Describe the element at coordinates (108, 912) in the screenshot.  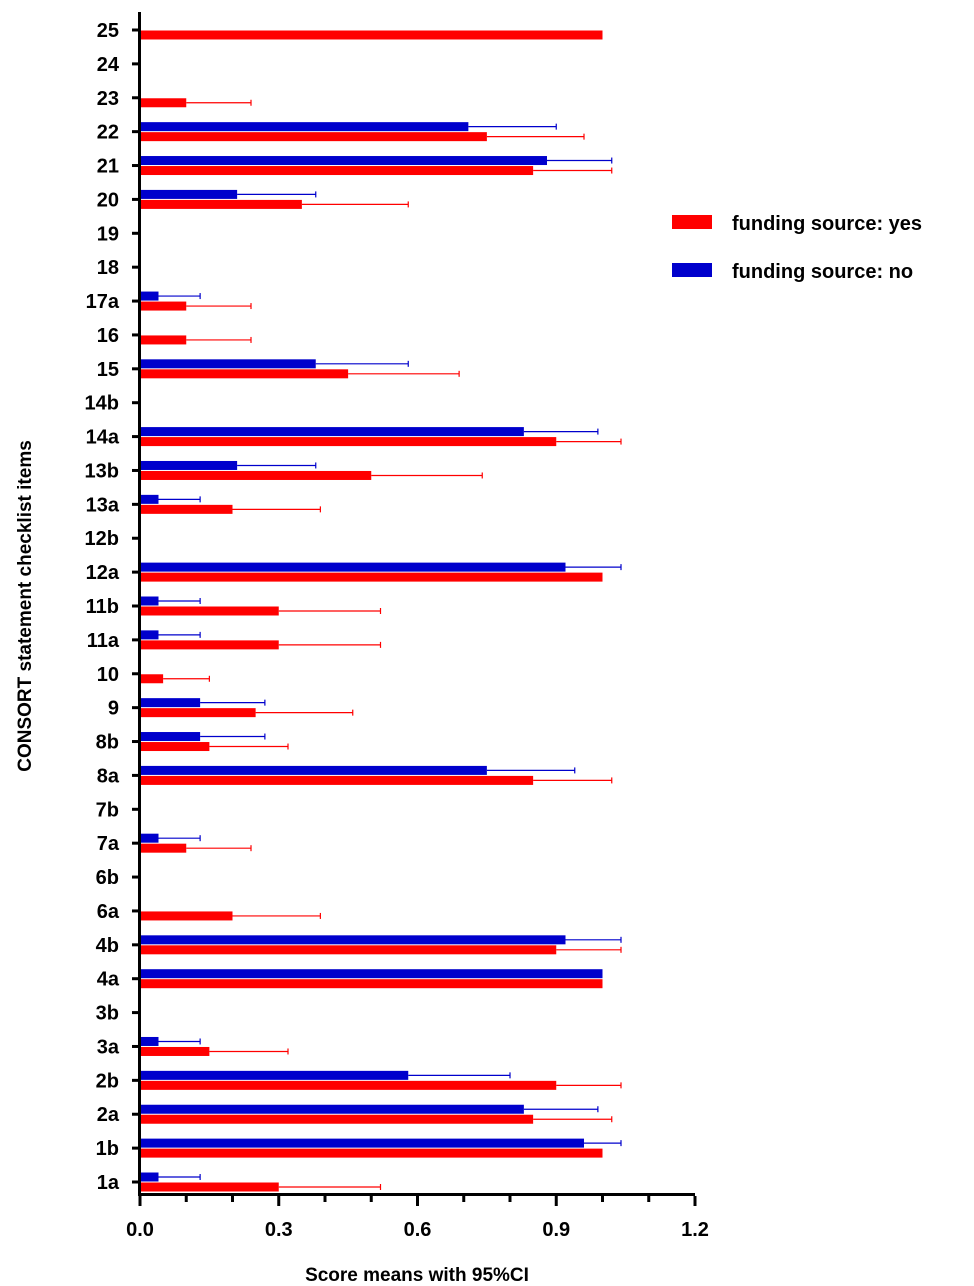
I see `y-tick-label: 6a` at that location.